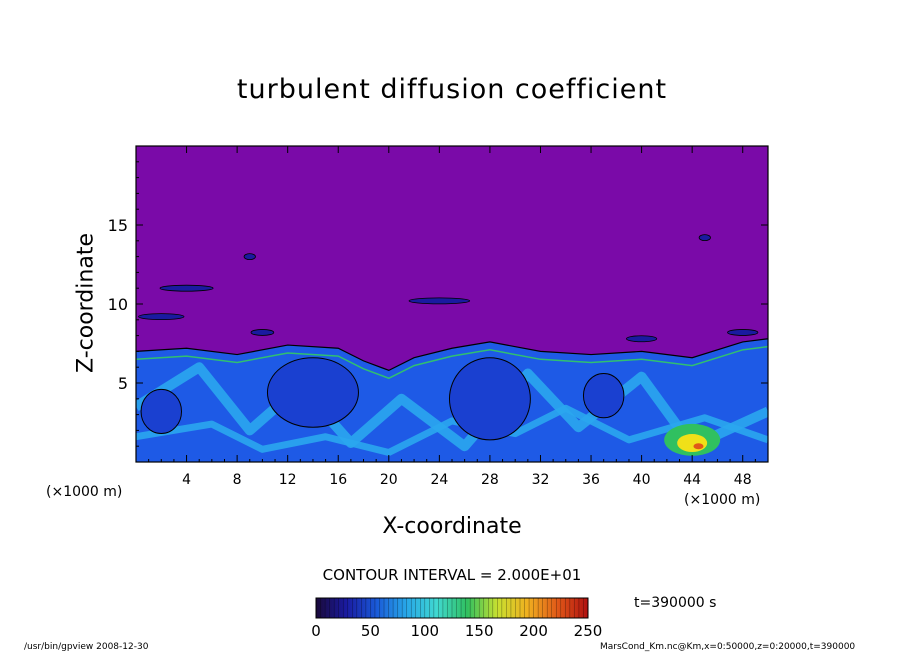 This screenshot has width=904, height=654. Describe the element at coordinates (123, 383) in the screenshot. I see `y-tick-label: 5` at that location.